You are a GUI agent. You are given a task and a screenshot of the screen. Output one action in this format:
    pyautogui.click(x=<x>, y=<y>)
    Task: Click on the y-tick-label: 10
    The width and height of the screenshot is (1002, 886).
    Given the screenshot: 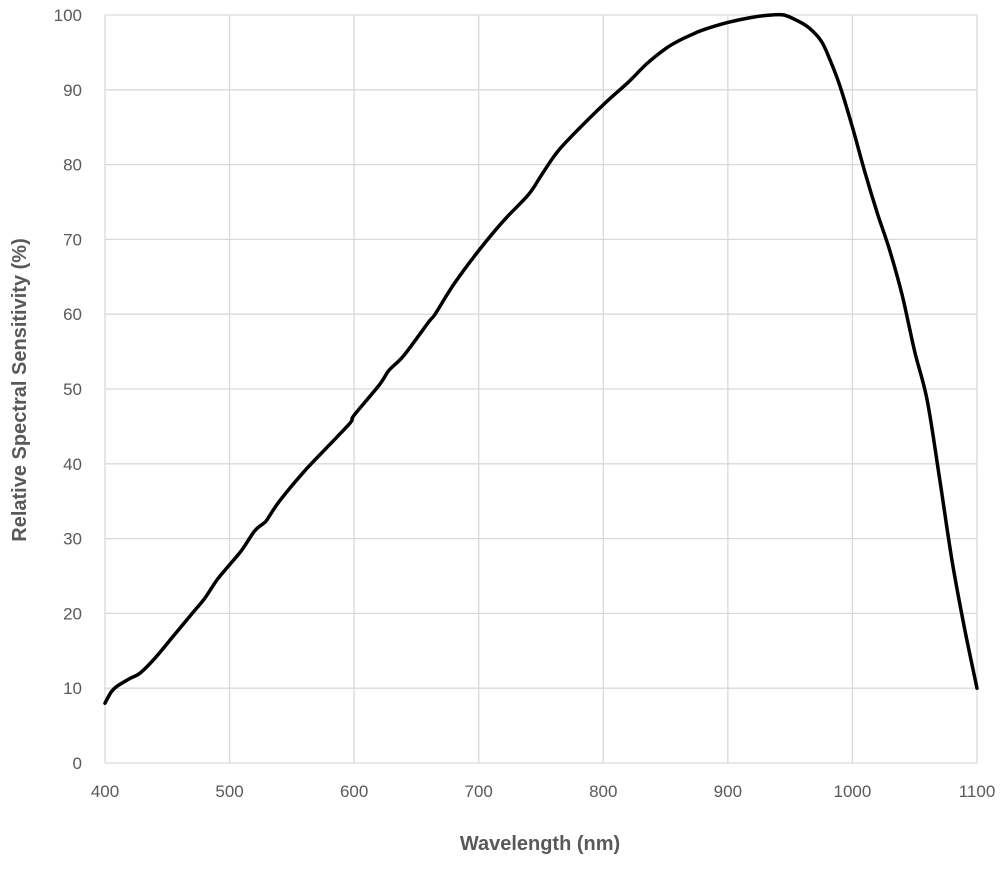 What is the action you would take?
    pyautogui.click(x=72, y=688)
    